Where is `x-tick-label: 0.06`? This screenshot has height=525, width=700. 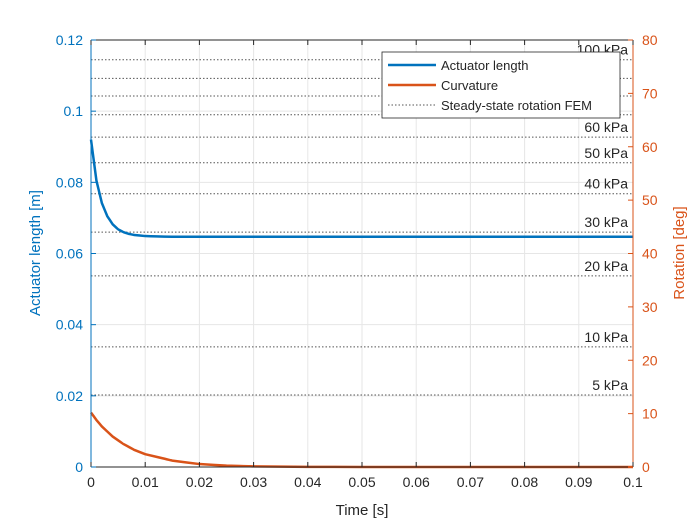 x-tick-label: 0.06 is located at coordinates (416, 482).